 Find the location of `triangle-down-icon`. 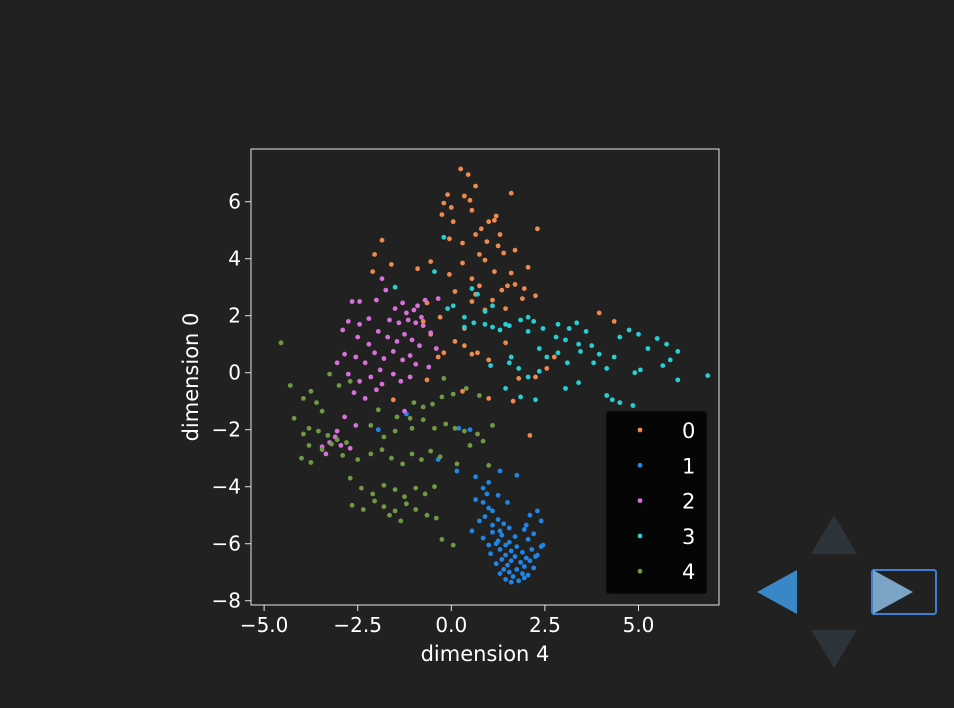

triangle-down-icon is located at coordinates (834, 649).